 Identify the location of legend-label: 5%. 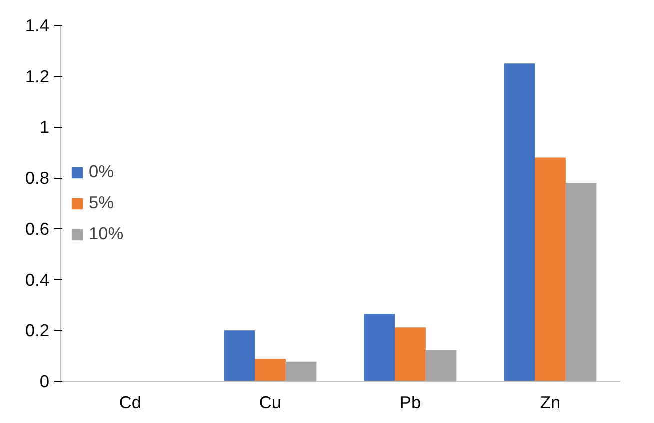
(101, 203).